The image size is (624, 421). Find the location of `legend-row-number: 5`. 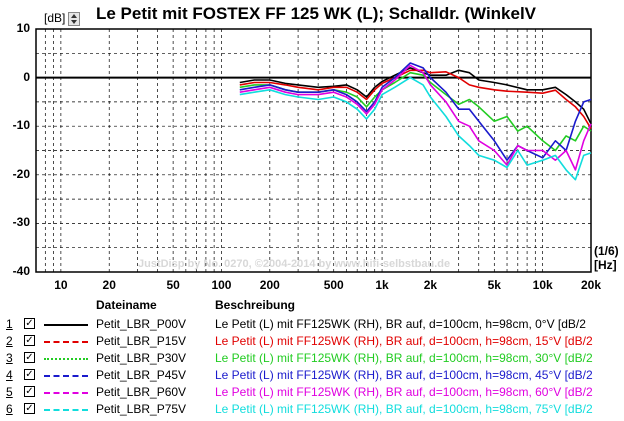

legend-row-number: 5 is located at coordinates (9, 392).